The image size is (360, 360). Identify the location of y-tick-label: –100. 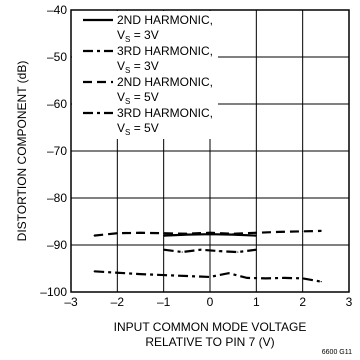
(53, 292).